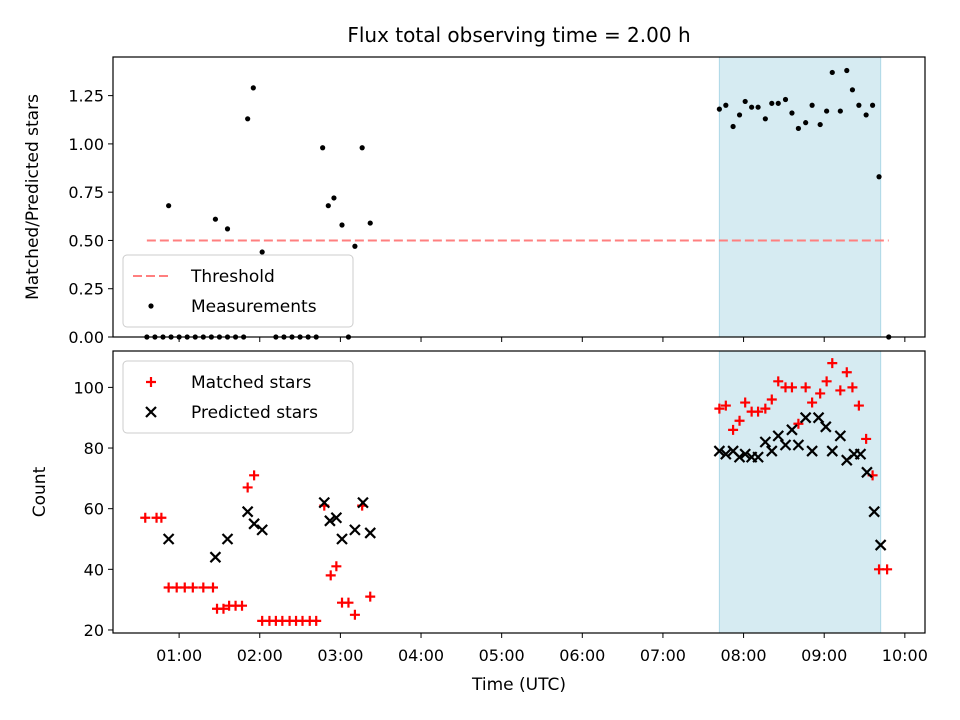  Describe the element at coordinates (232, 277) in the screenshot. I see `legend-label: Threshold` at that location.